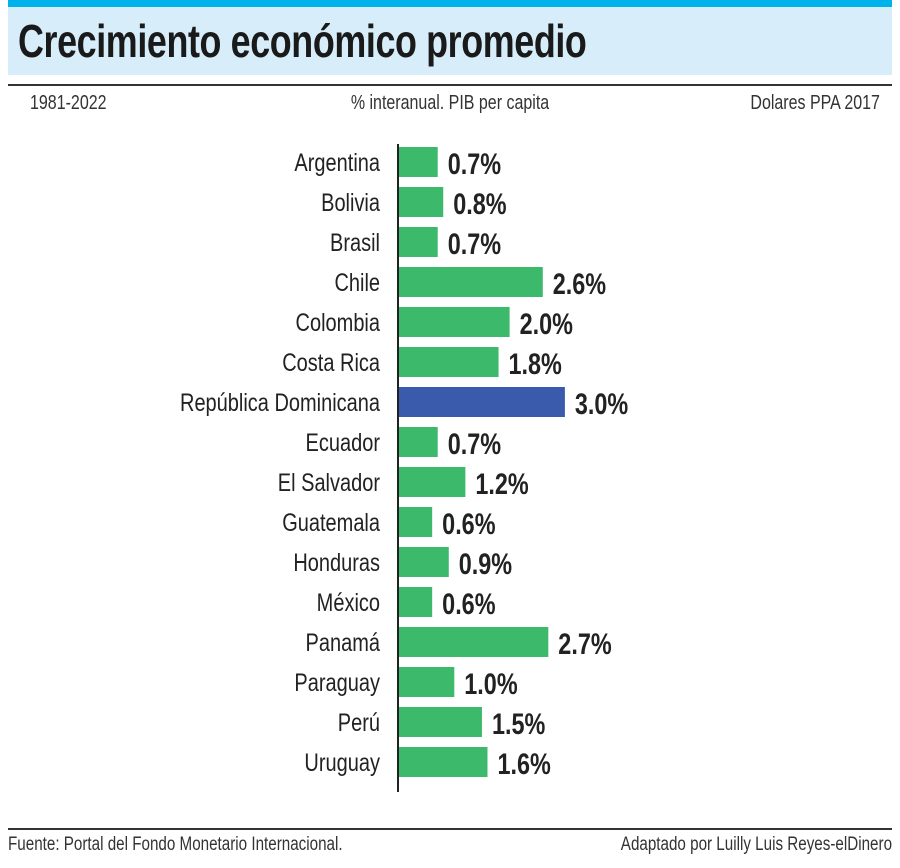  Describe the element at coordinates (337, 683) in the screenshot. I see `category-label: Paraguay` at that location.